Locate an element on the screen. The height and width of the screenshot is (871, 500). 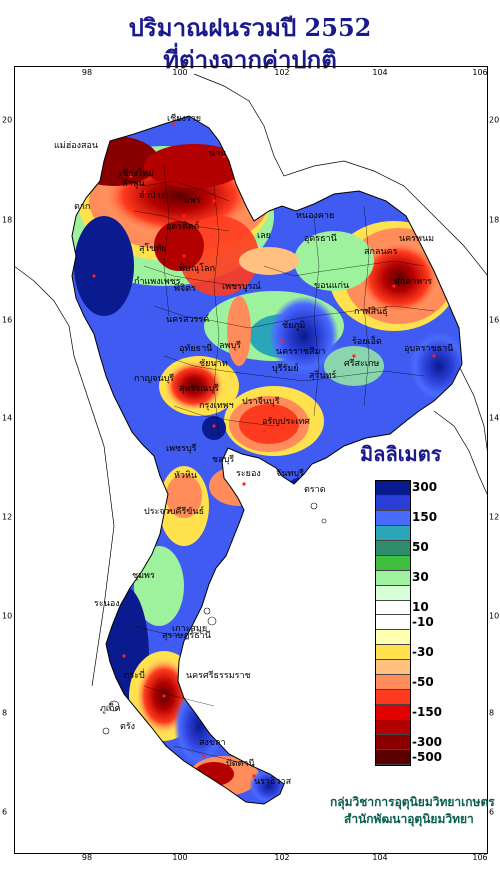
place-label: ขอนแก่น is located at coordinates (331, 286).